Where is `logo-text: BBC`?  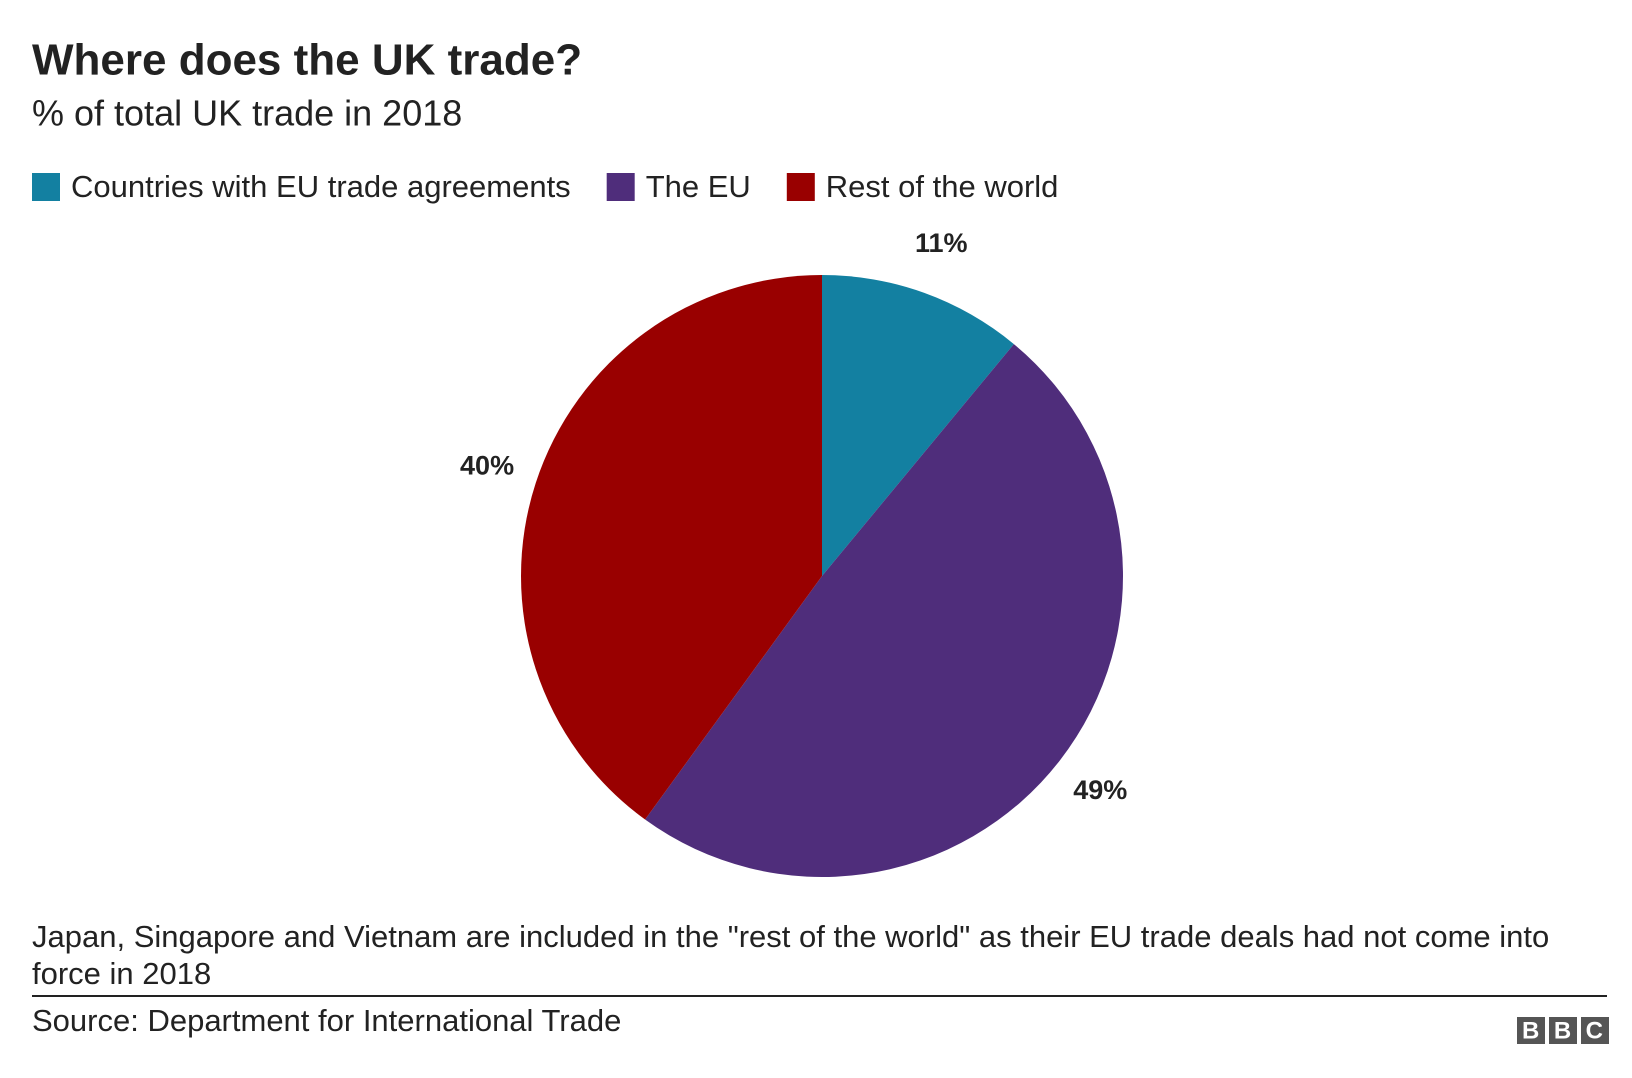 logo-text: BBC is located at coordinates (1570, 1030).